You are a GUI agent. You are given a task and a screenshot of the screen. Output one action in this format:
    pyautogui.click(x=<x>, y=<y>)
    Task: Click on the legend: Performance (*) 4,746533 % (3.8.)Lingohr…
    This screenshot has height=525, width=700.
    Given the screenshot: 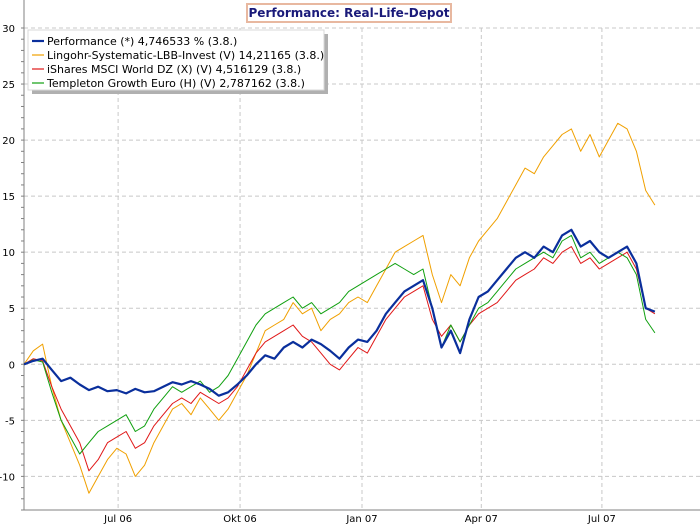 What is the action you would take?
    pyautogui.click(x=177, y=61)
    